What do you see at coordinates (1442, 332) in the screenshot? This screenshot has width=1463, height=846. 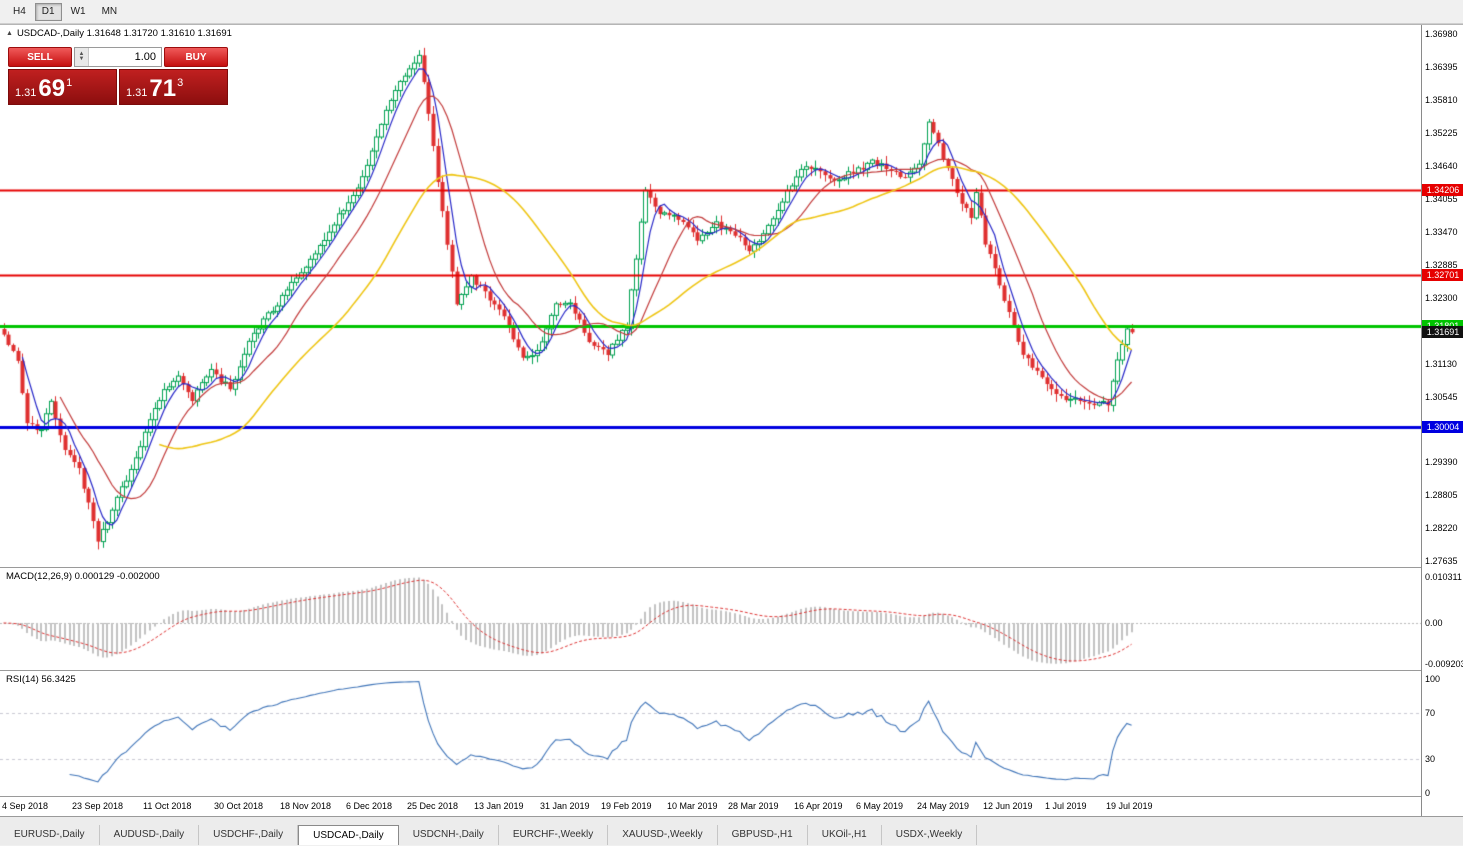 I see `current-price-badge: 1.31691` at bounding box center [1442, 332].